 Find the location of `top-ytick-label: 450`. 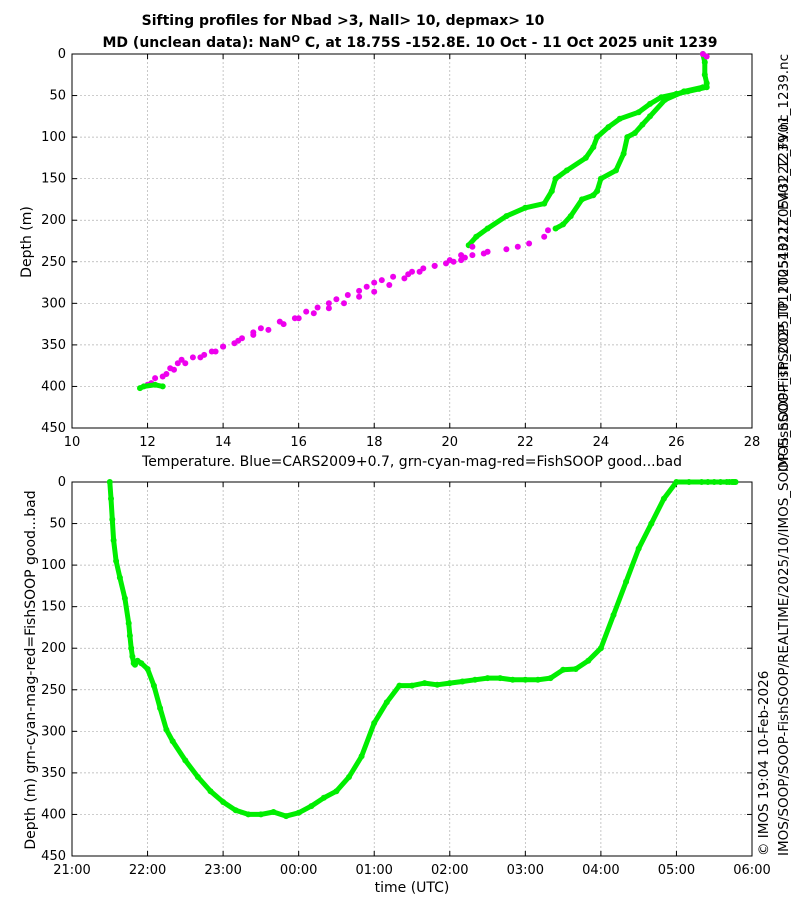

top-ytick-label: 450 is located at coordinates (53, 428).